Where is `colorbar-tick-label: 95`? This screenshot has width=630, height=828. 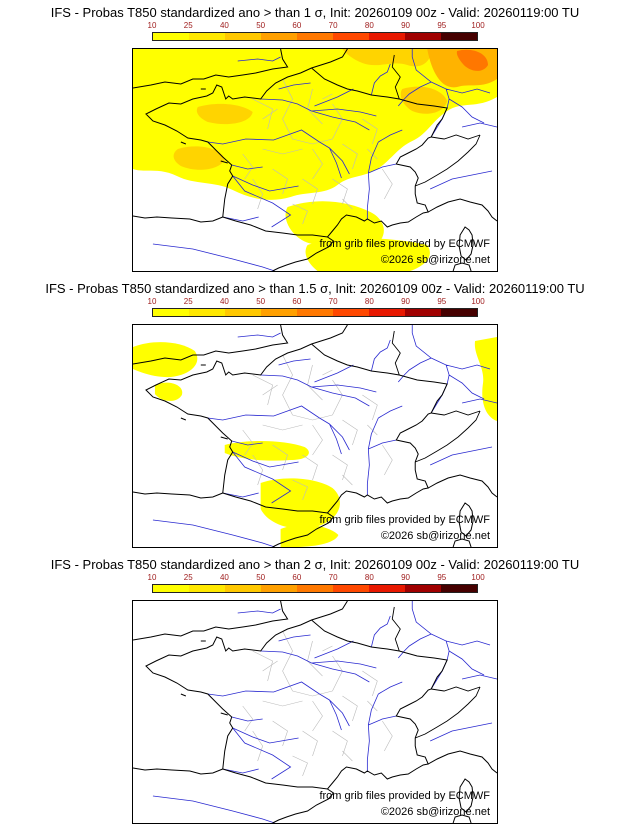 colorbar-tick-label: 95 is located at coordinates (442, 25).